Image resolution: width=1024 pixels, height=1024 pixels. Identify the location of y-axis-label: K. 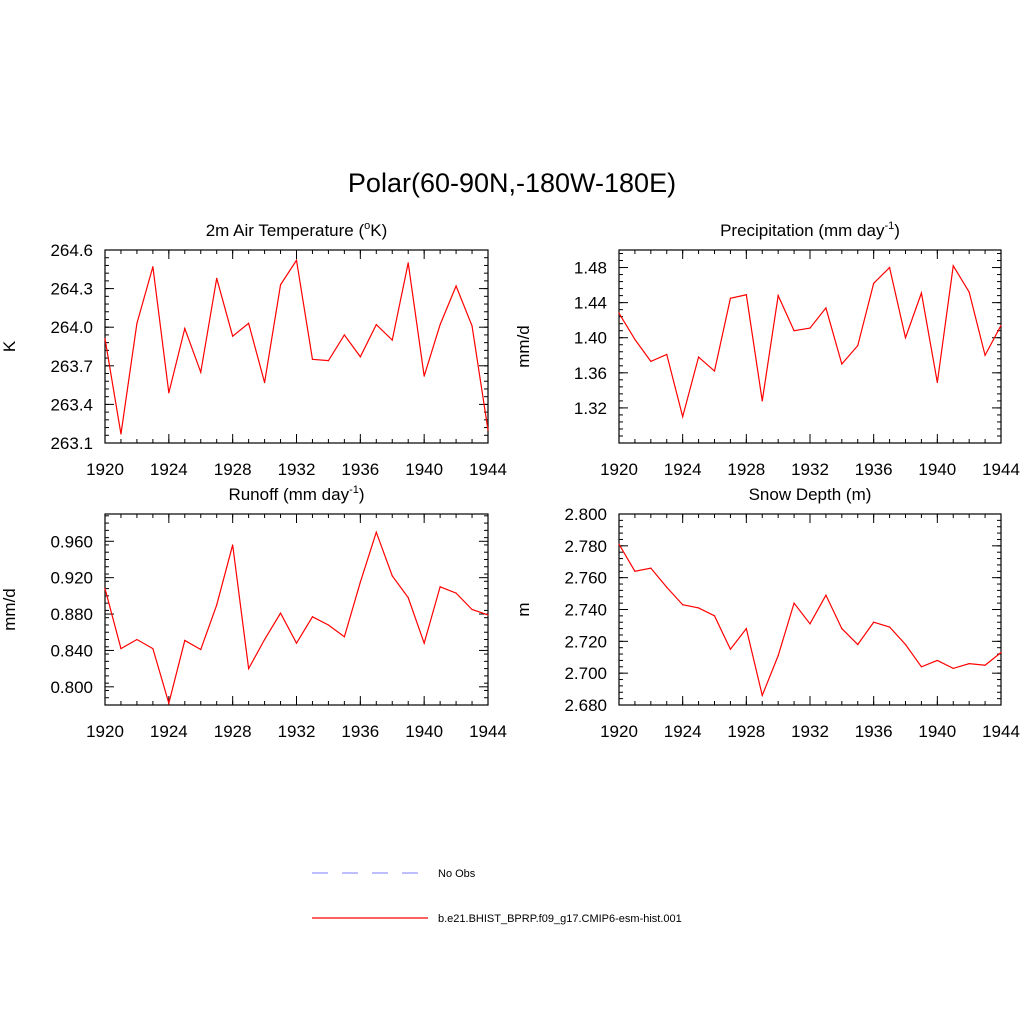
(9, 346).